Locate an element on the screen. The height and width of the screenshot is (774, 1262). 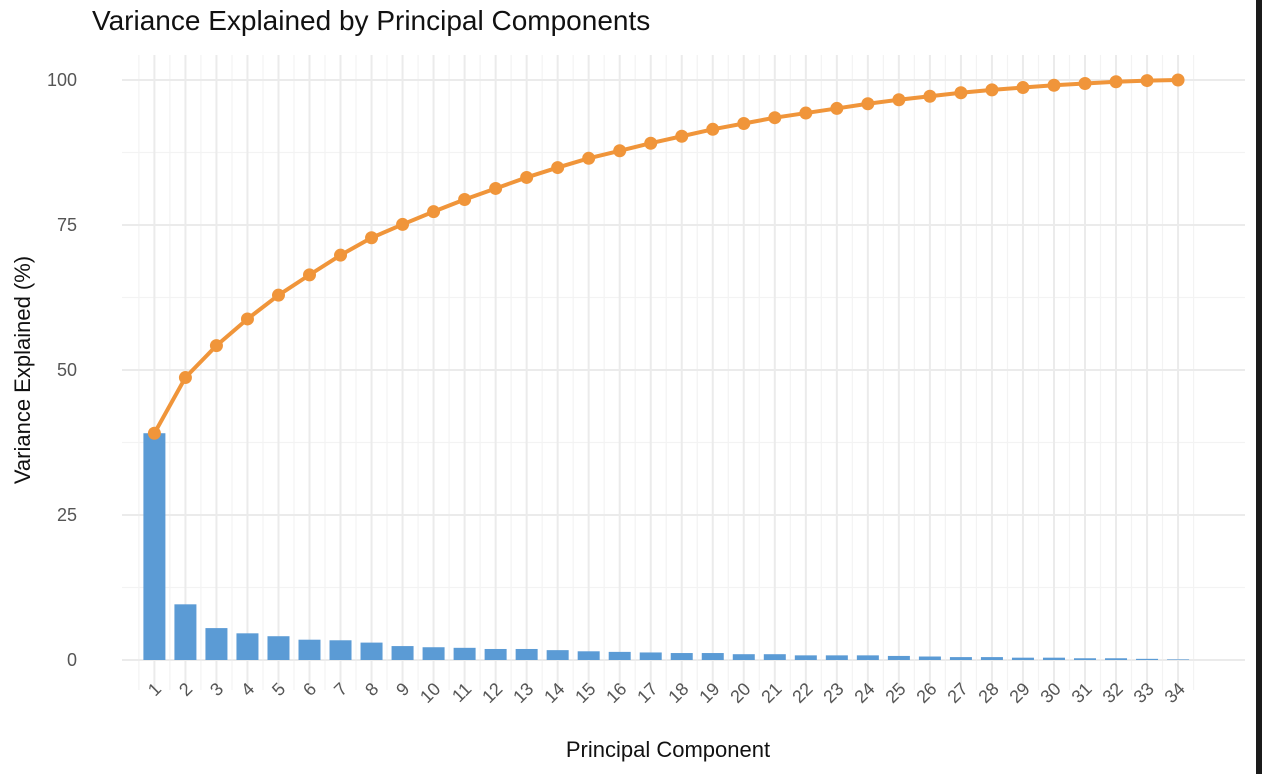
y-tick-label: 75 is located at coordinates (67, 225).